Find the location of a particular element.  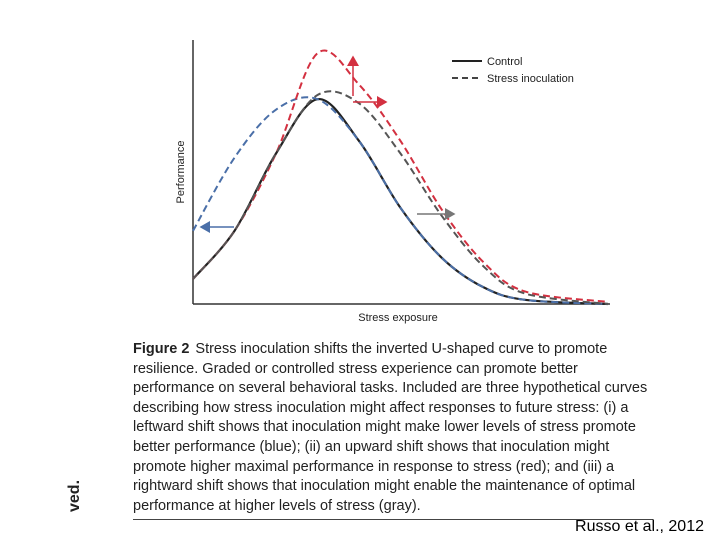

figure-label: Figure 2 is located at coordinates (161, 349).